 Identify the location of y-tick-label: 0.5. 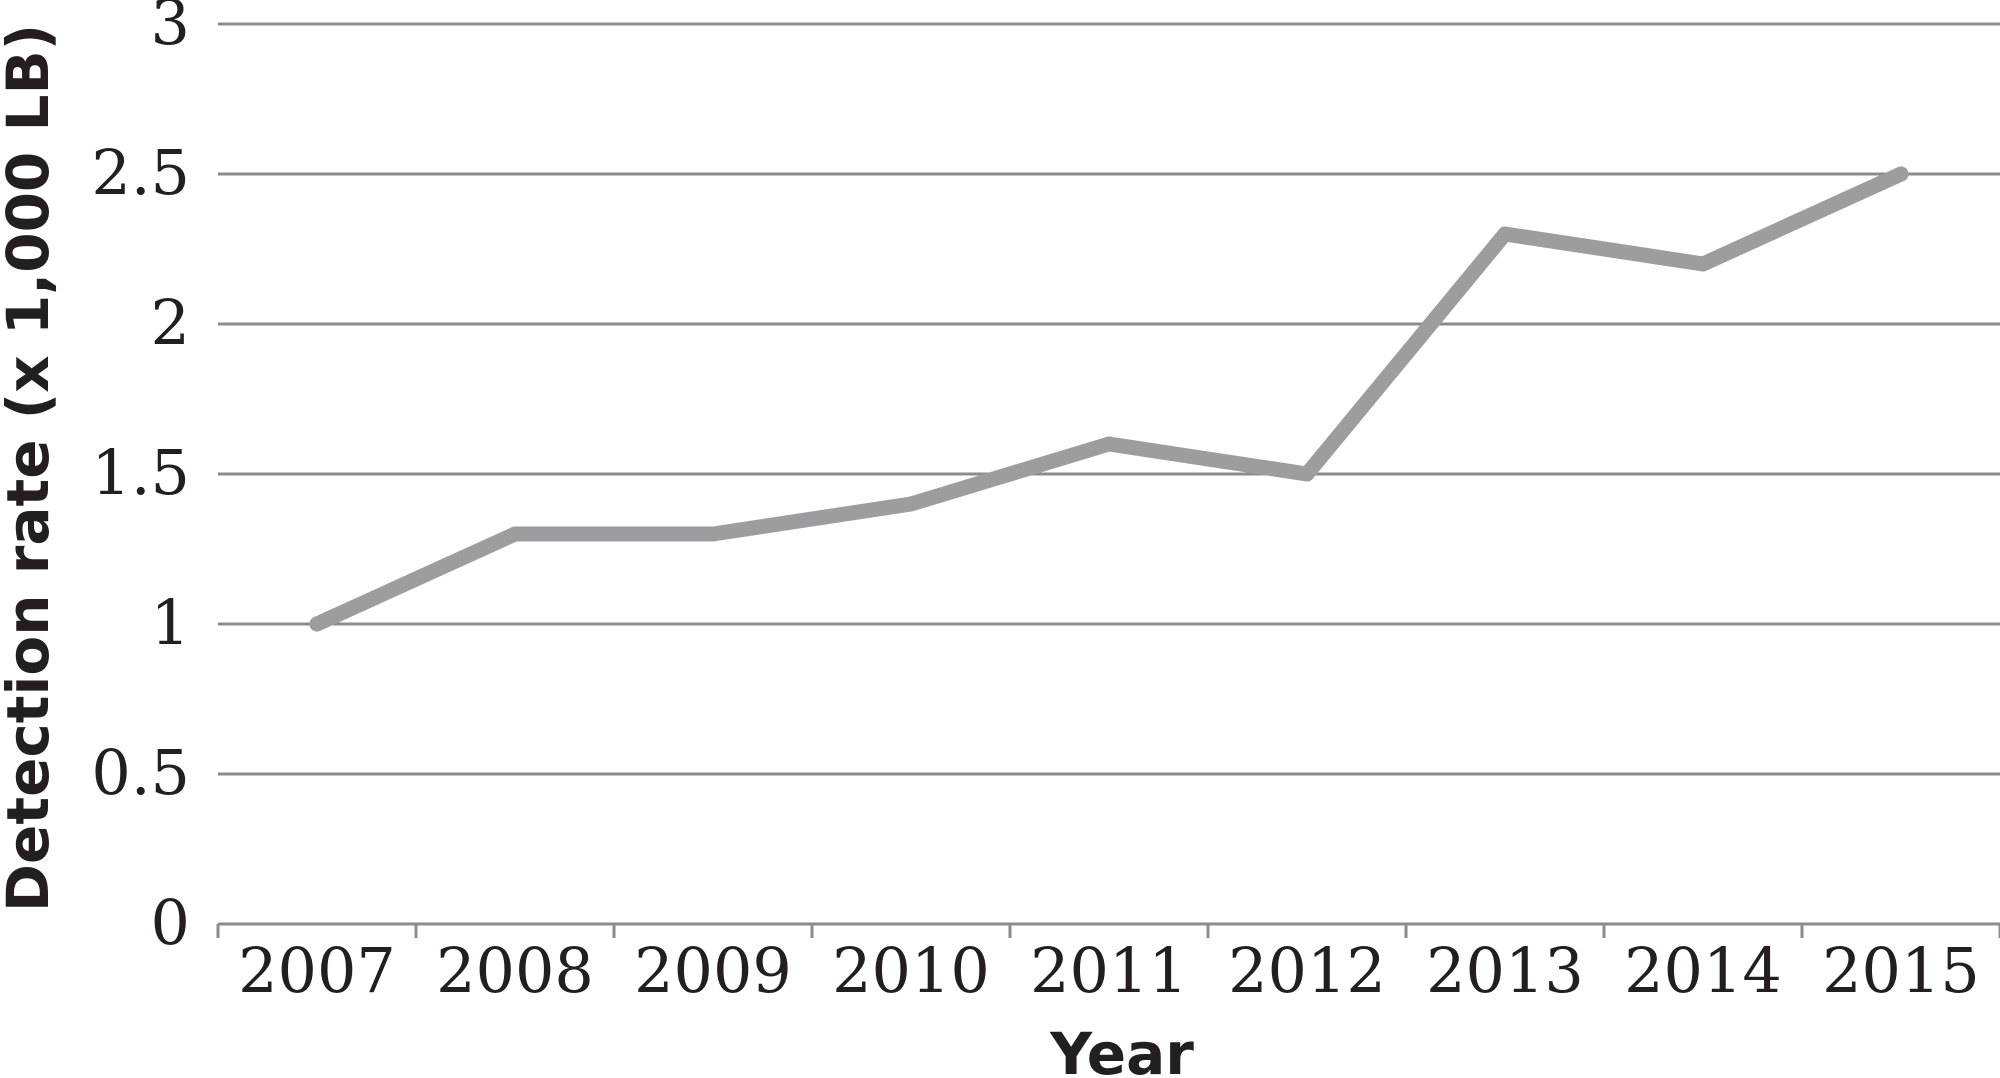
(140, 772).